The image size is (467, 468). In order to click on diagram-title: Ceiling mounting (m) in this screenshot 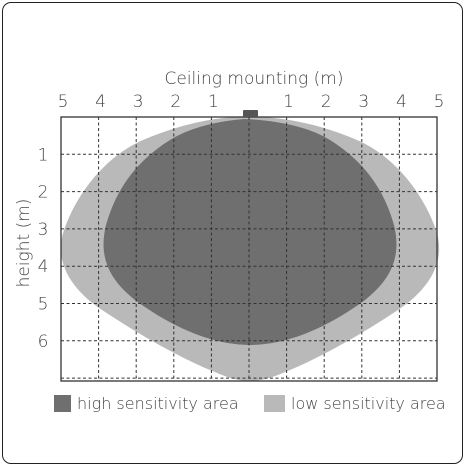, I will do `click(254, 79)`.